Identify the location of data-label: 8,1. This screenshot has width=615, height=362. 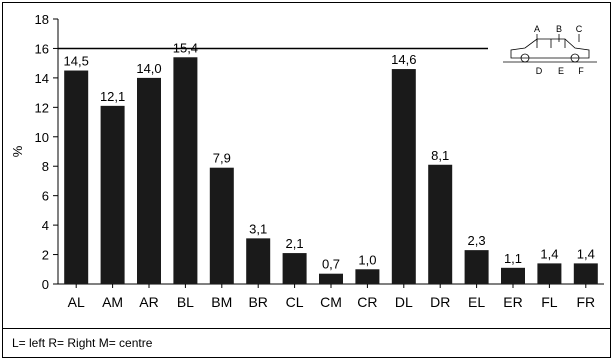
(440, 155).